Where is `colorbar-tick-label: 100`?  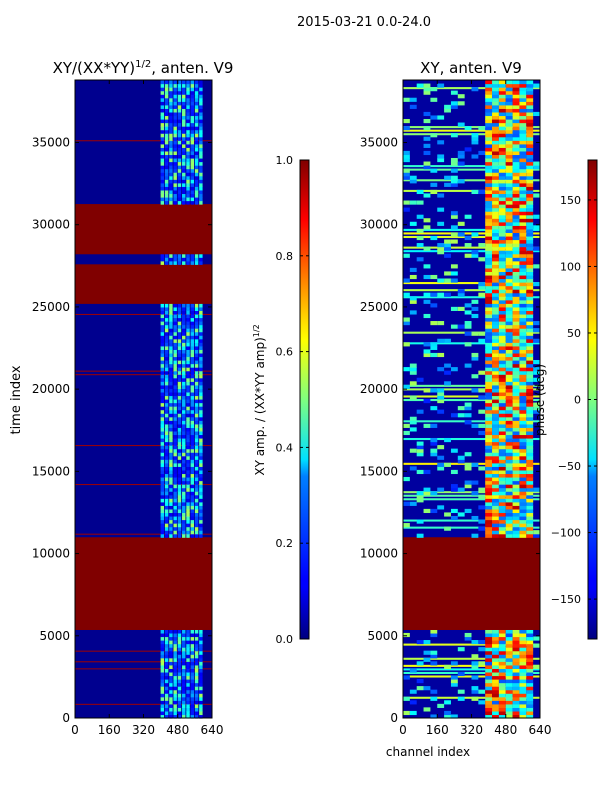
colorbar-tick-label: 100 is located at coordinates (570, 266).